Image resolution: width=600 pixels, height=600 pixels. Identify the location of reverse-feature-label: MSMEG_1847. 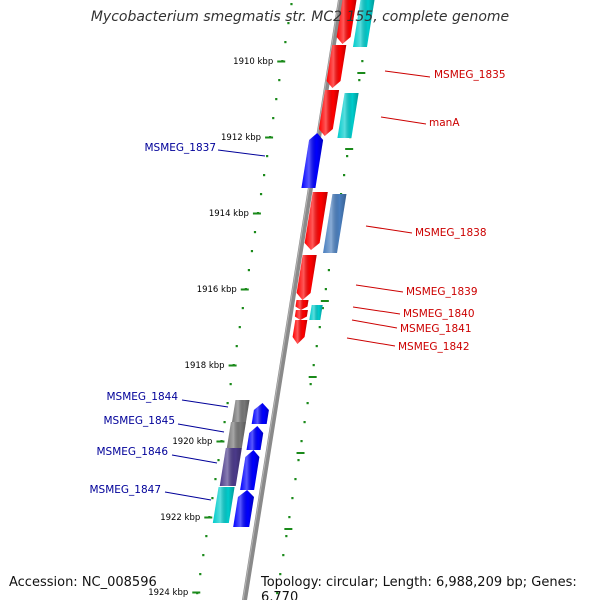
(125, 490).